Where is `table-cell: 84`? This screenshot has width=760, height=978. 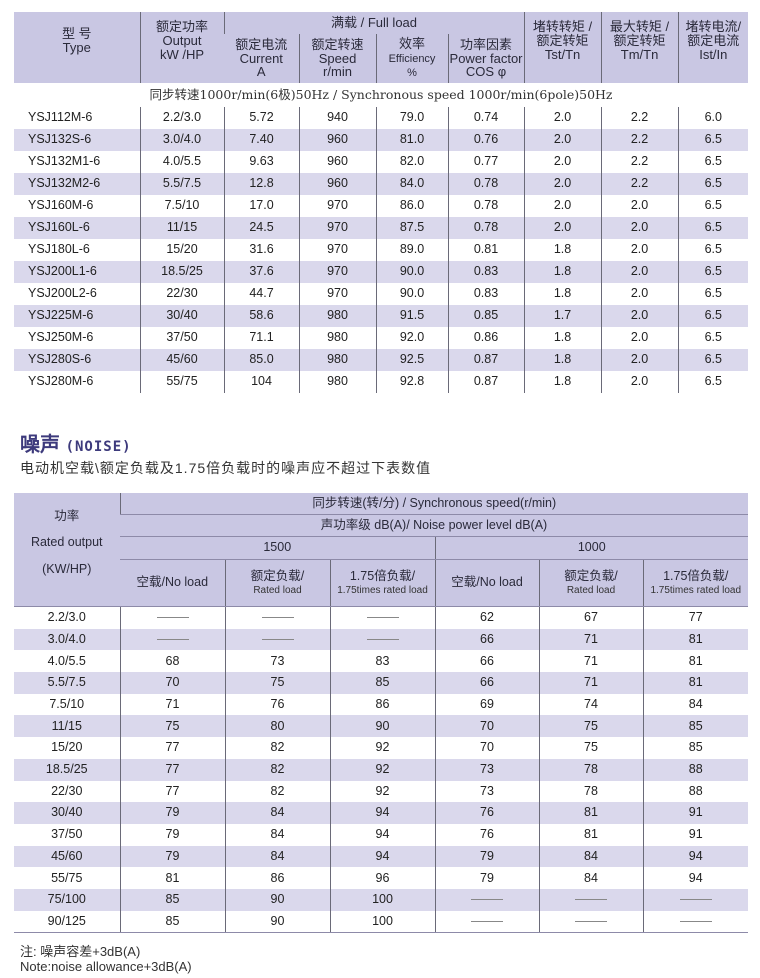 table-cell: 84 is located at coordinates (590, 856).